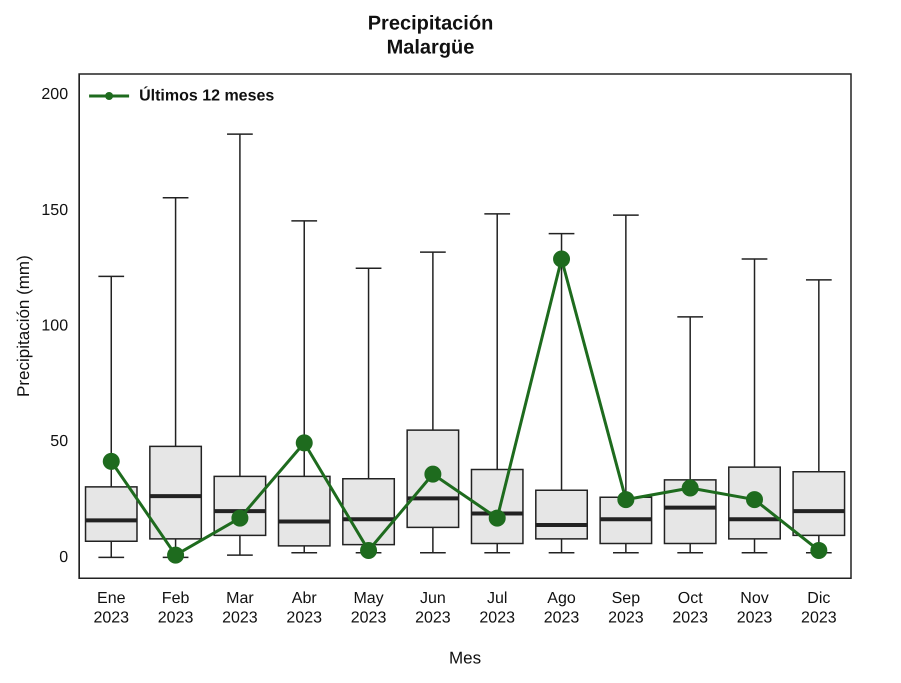 Image resolution: width=901 pixels, height=683 pixels. What do you see at coordinates (176, 608) in the screenshot?
I see `x-tick-label: Feb 2023` at bounding box center [176, 608].